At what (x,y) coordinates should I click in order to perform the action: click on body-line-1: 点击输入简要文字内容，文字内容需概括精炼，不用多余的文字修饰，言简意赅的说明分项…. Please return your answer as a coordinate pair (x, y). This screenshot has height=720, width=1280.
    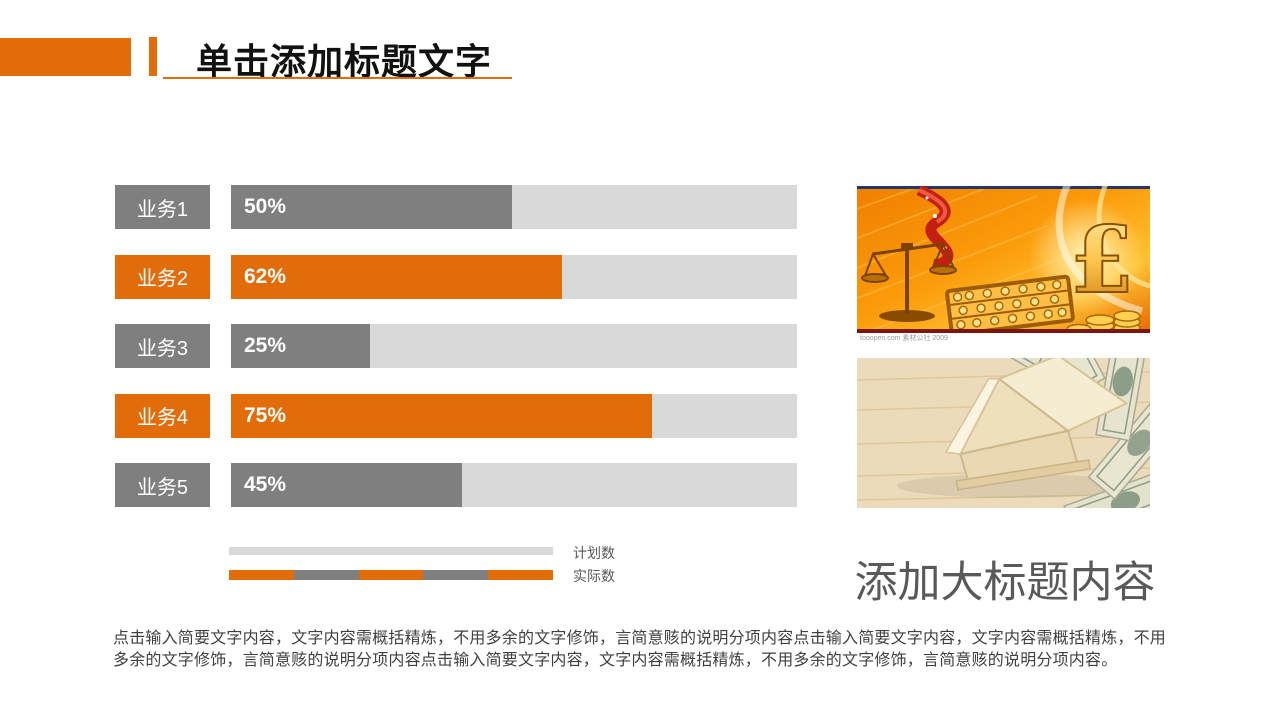
    Looking at the image, I should click on (640, 638).